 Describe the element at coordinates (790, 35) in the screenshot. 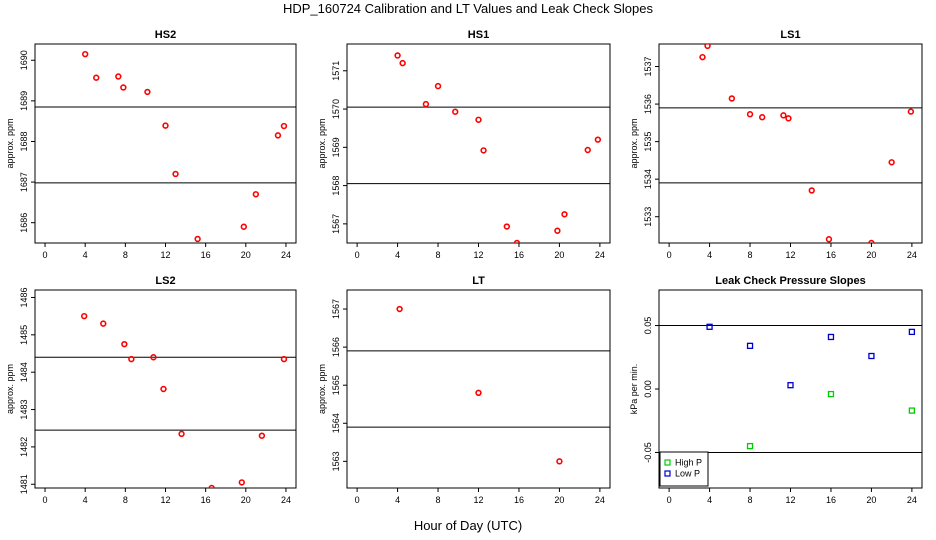

I see `panel-title: LS1` at that location.